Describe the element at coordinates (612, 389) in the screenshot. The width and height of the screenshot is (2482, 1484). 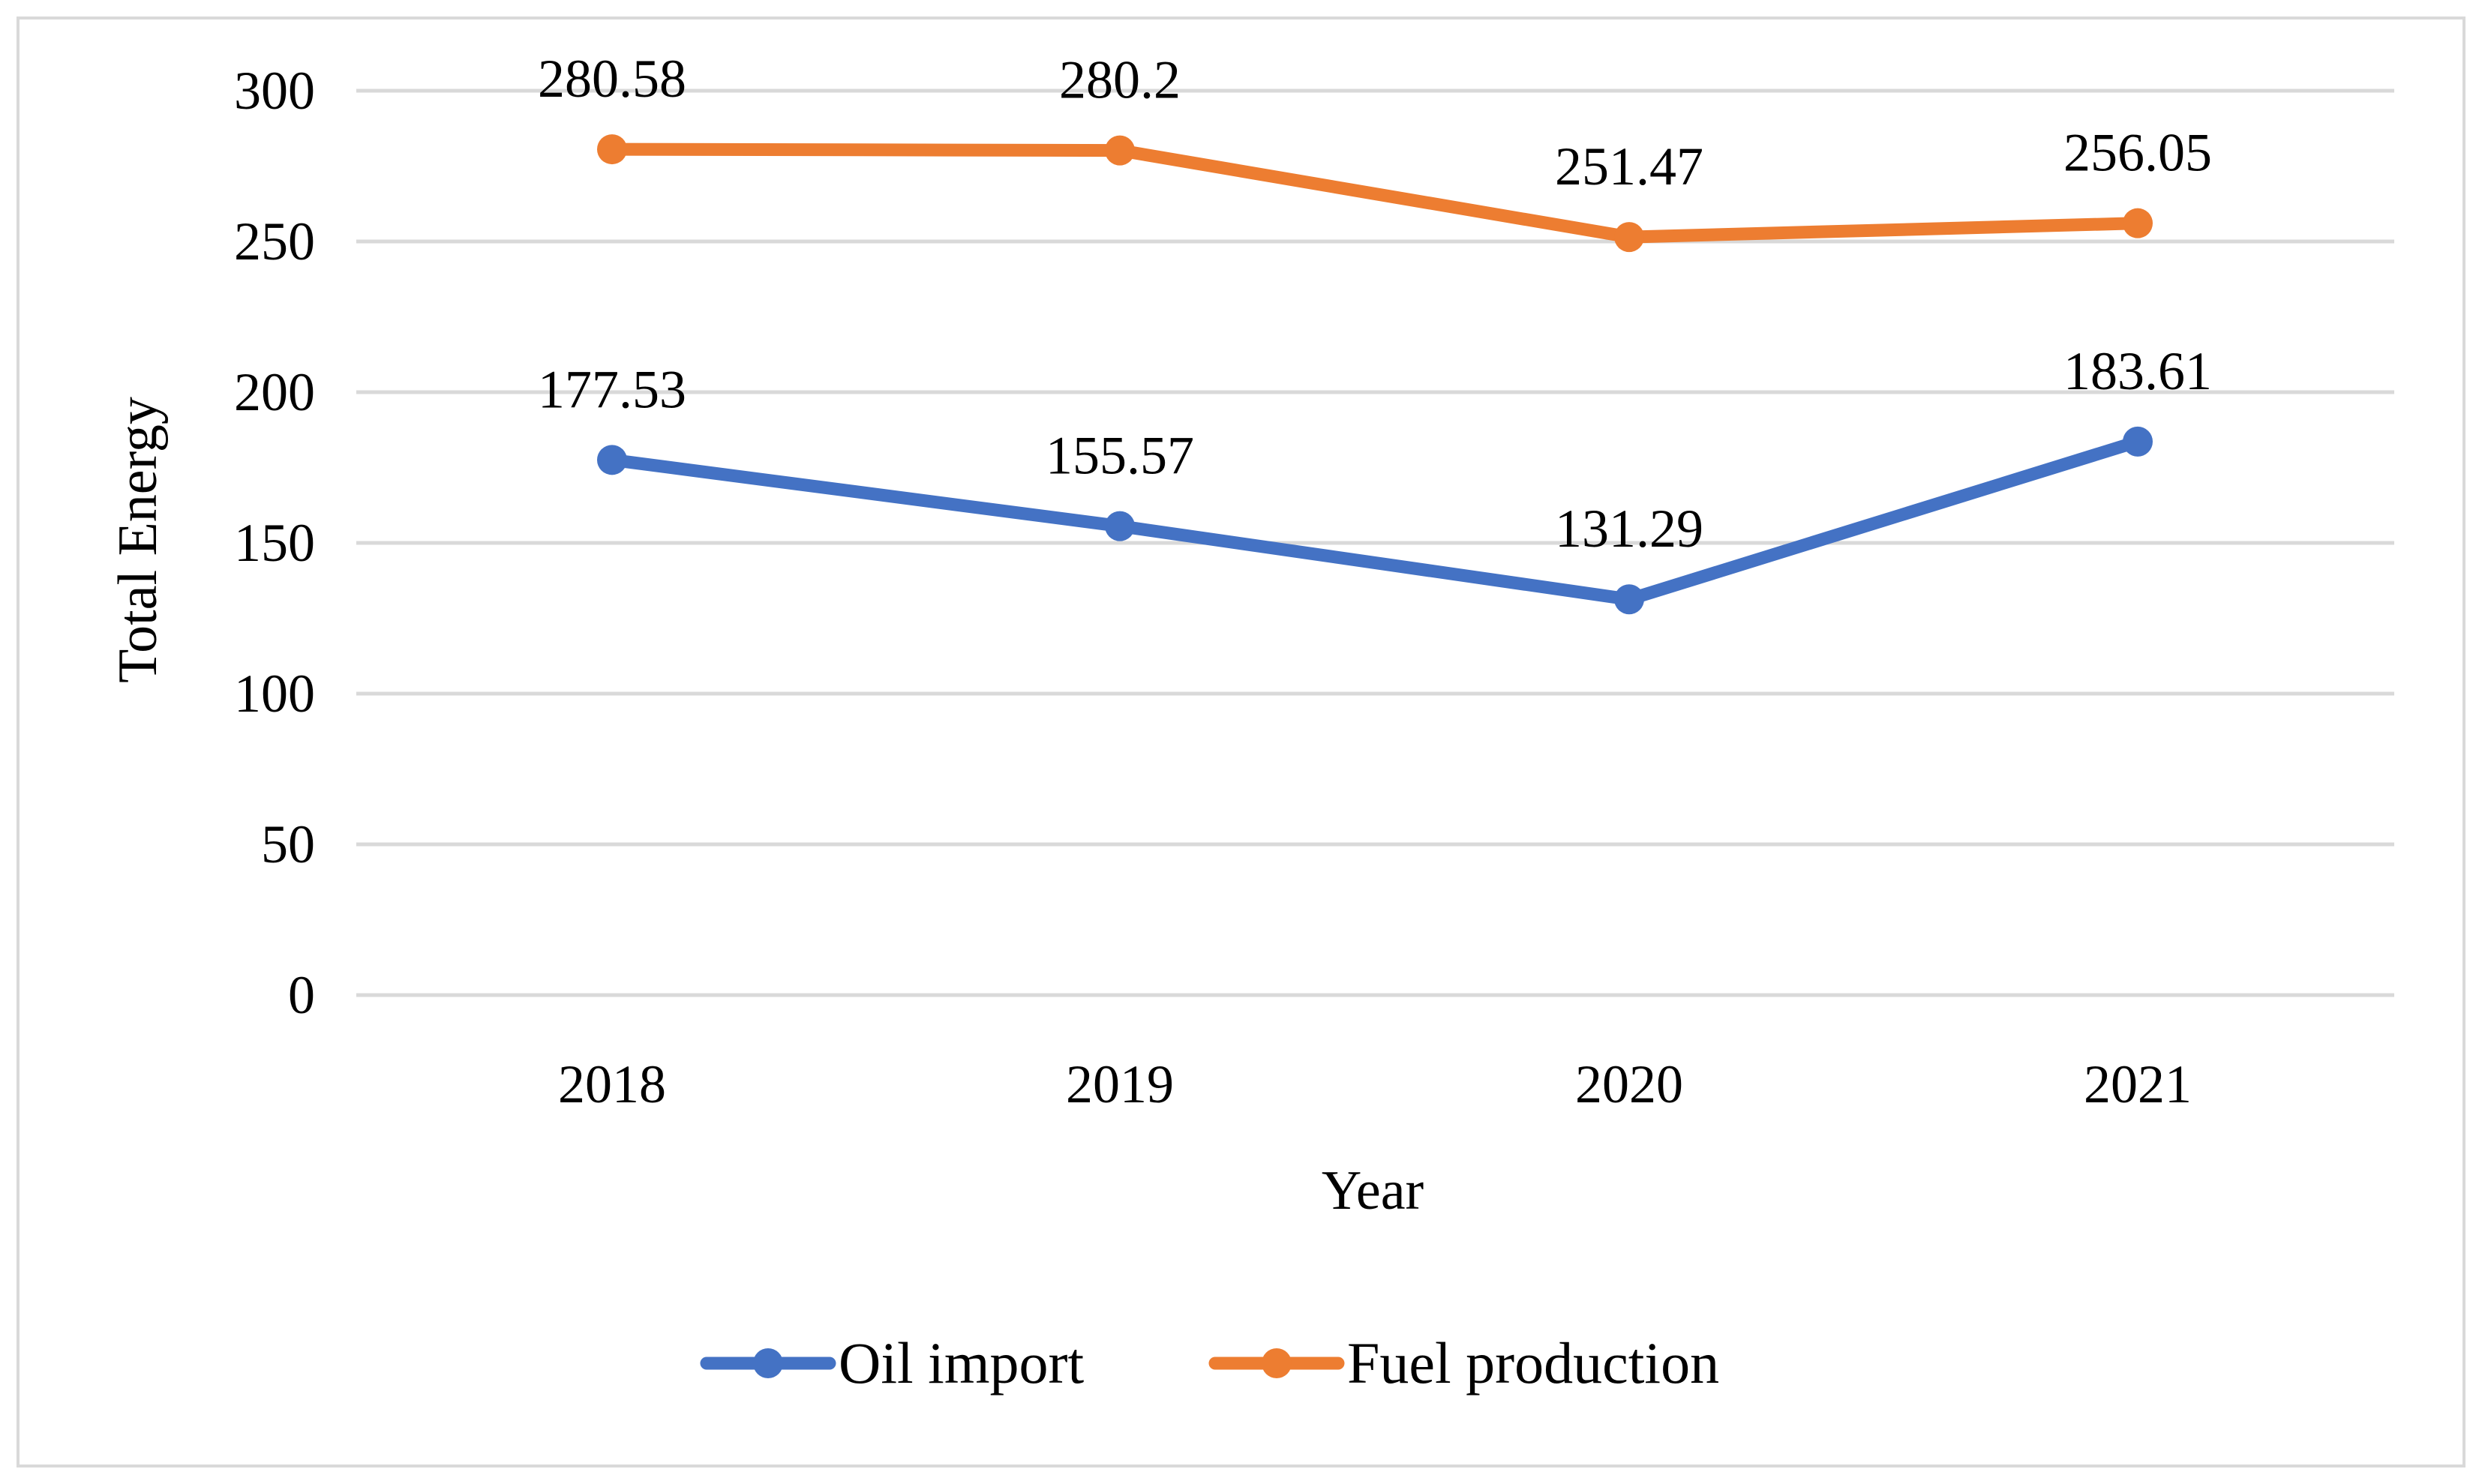
I see `data-label-oil-import-2018: 177.53` at that location.